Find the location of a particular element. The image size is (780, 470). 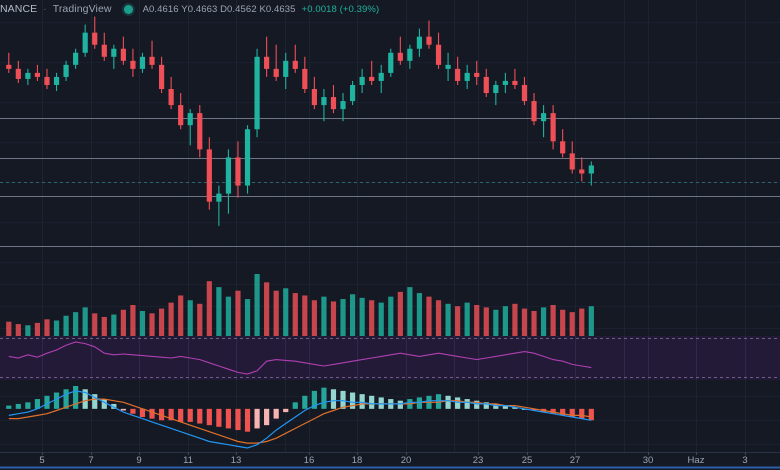

axis-tick-label: 9 is located at coordinates (138, 460).